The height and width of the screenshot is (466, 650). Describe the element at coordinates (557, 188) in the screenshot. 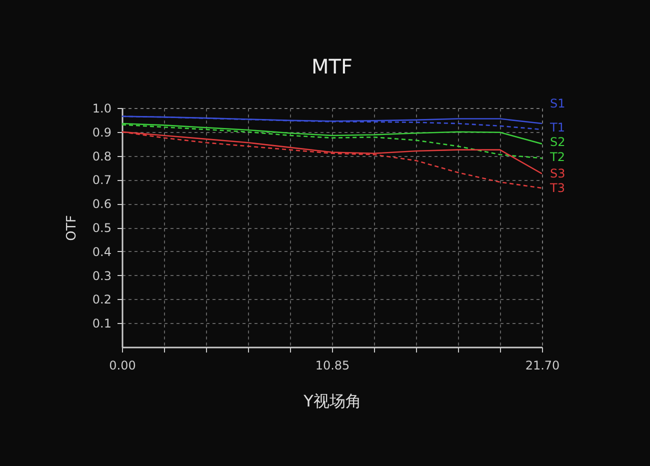

I see `series-label: T3` at that location.